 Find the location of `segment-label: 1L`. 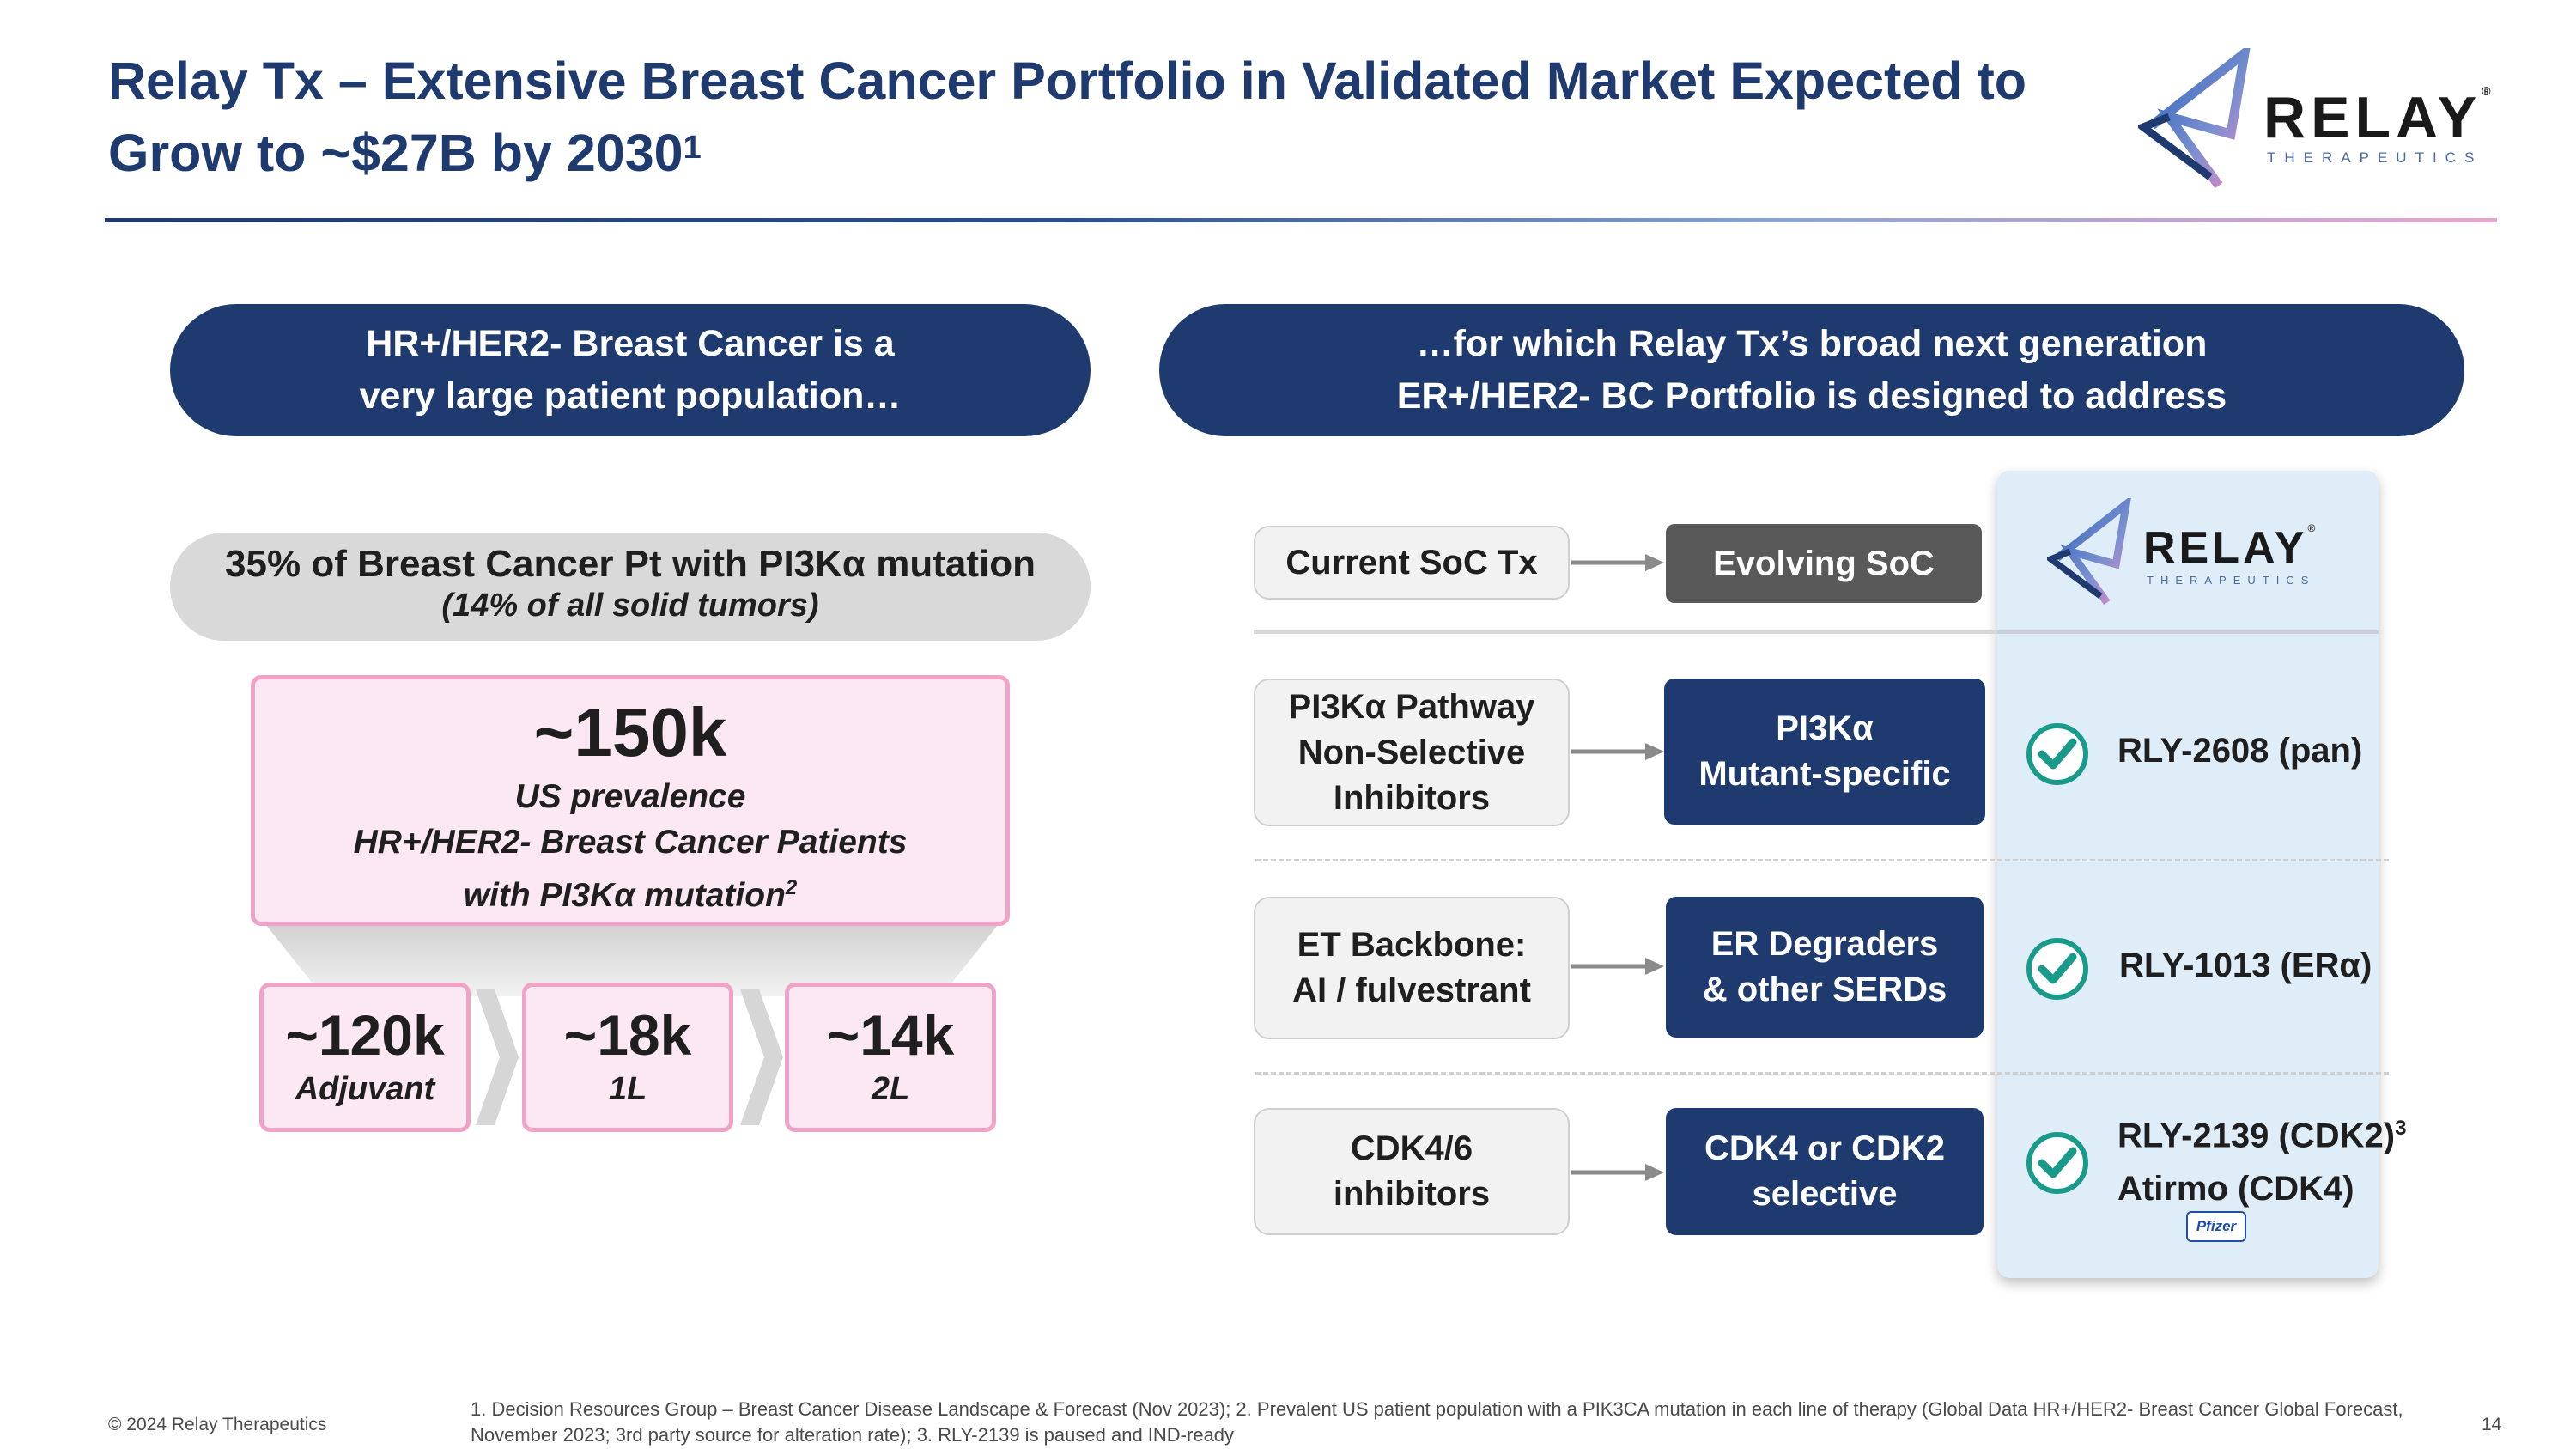

segment-label: 1L is located at coordinates (627, 1089).